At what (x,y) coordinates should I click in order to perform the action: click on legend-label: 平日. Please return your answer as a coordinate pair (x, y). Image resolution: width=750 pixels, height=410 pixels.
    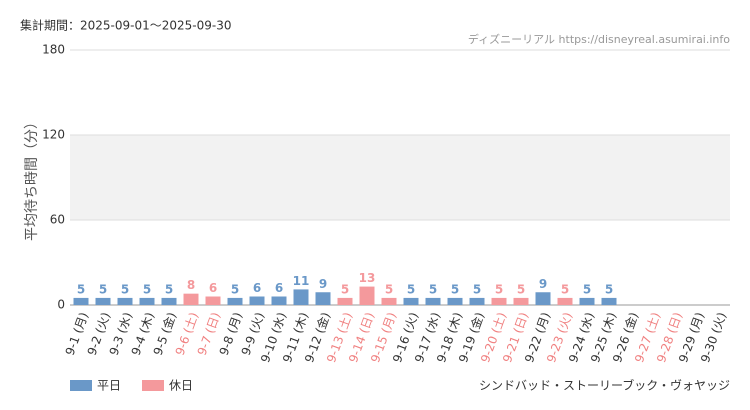
    Looking at the image, I should click on (109, 386).